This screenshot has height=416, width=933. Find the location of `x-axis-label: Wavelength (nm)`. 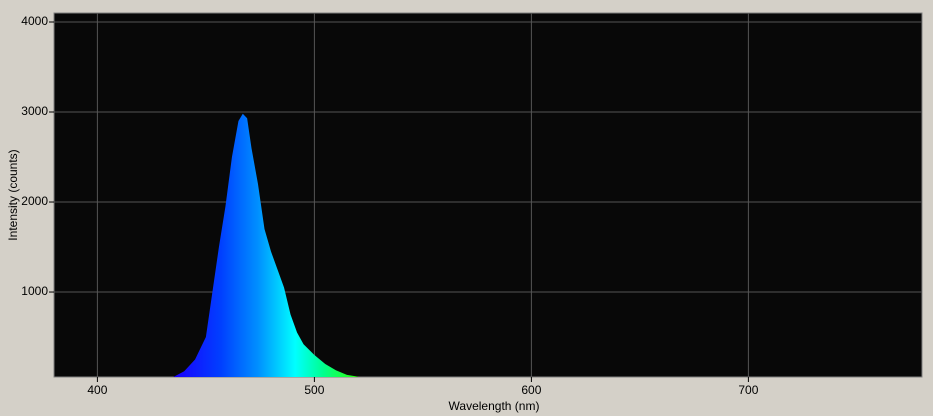

x-axis-label: Wavelength (nm) is located at coordinates (494, 406).